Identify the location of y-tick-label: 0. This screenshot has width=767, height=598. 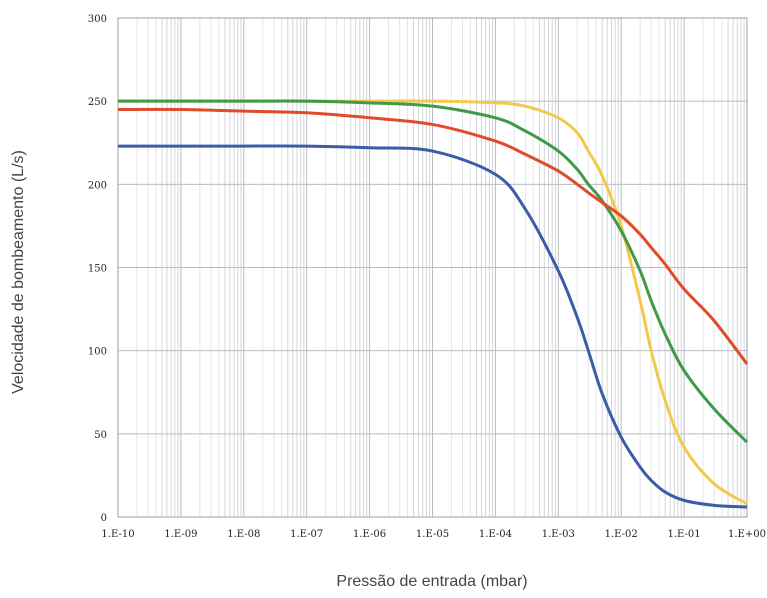
(104, 518).